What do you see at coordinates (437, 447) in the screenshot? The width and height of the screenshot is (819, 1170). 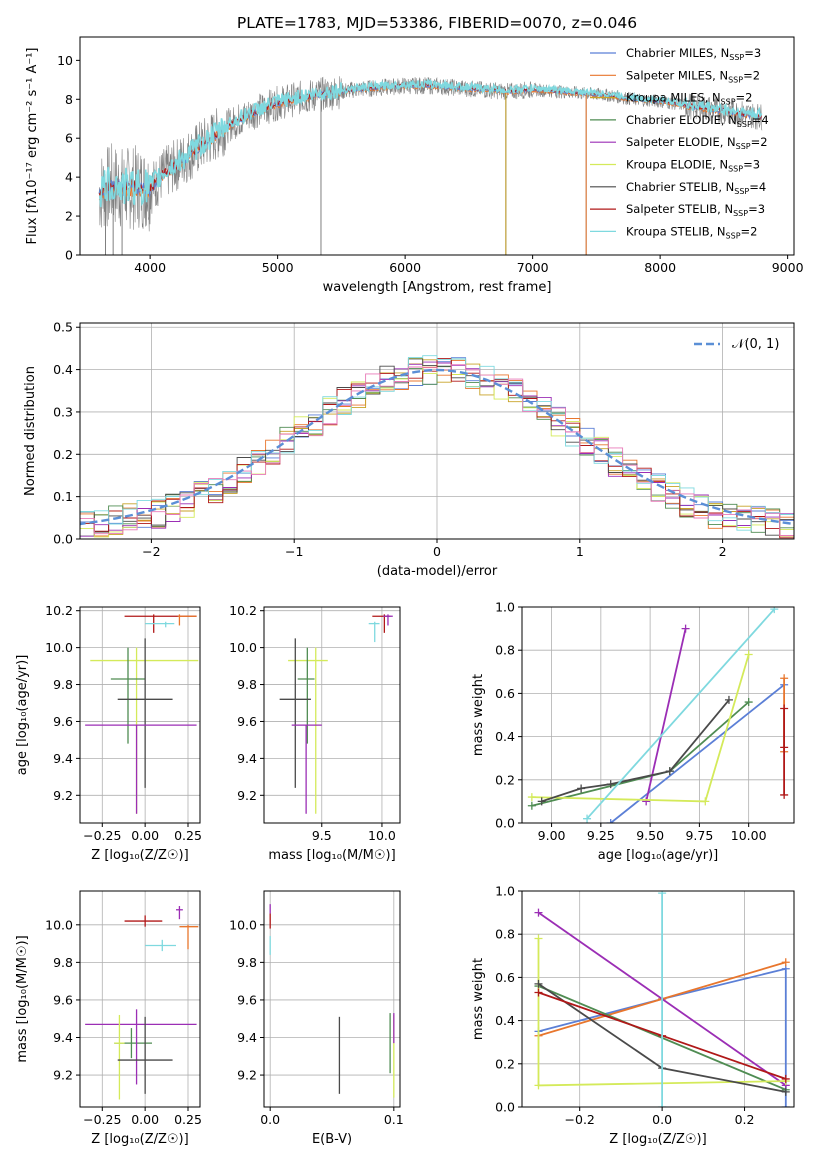 I see `normal-curve` at bounding box center [437, 447].